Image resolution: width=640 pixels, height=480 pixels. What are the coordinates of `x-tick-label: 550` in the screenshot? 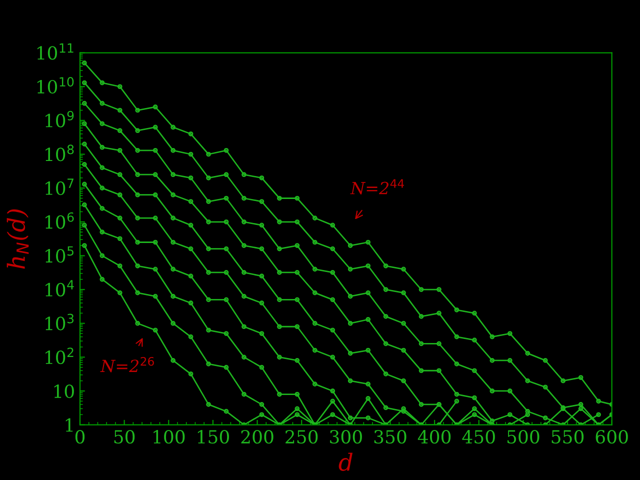 It's located at (568, 437).